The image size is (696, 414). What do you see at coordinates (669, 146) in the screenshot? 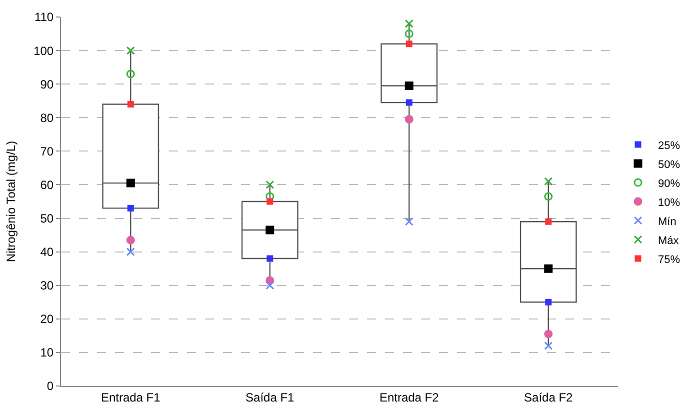
I see `legend-label: 25%` at bounding box center [669, 146].